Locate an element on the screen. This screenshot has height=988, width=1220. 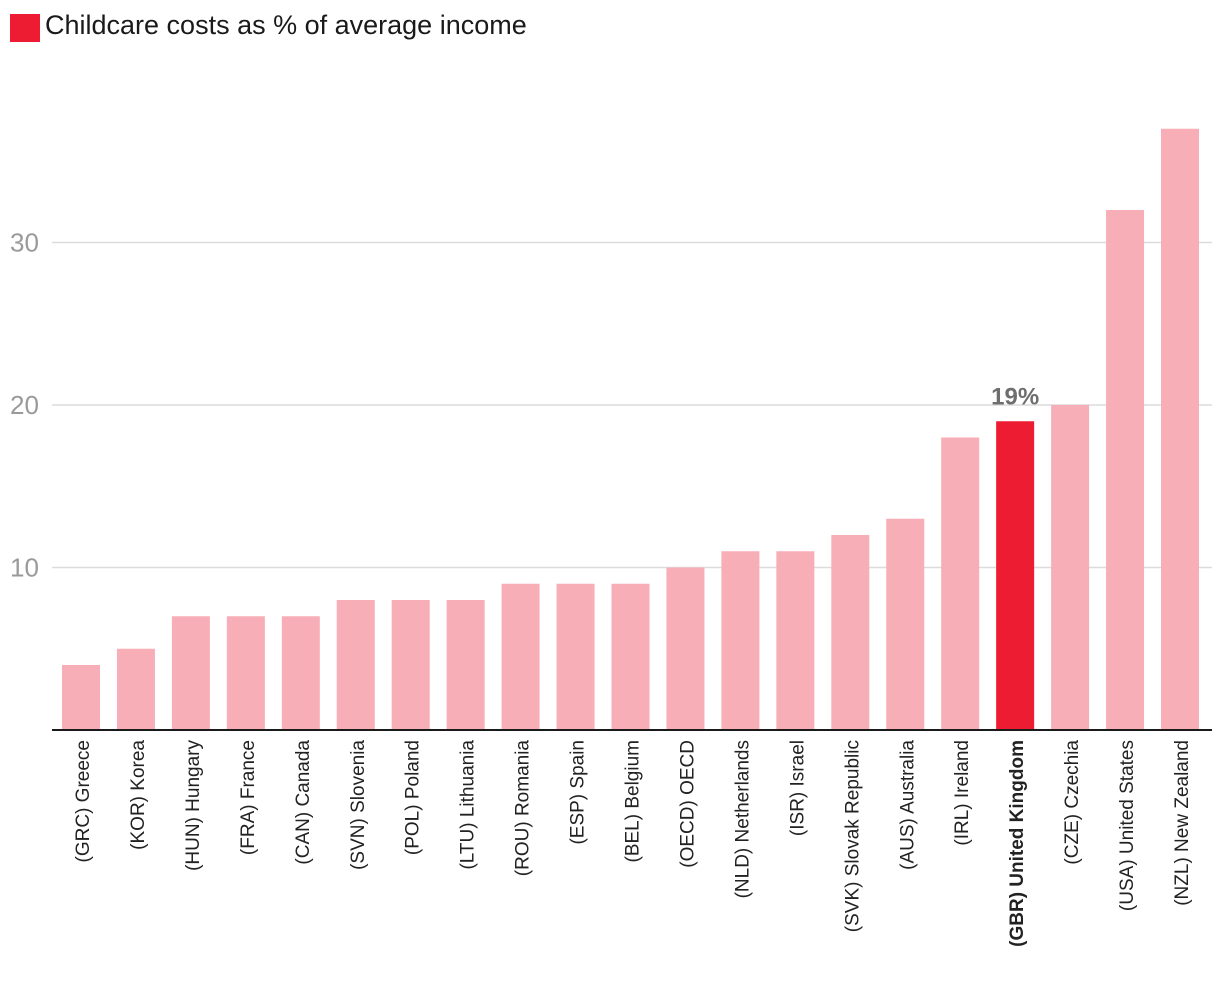
category-label-8: (ROU) Romania is located at coordinates (523, 808).